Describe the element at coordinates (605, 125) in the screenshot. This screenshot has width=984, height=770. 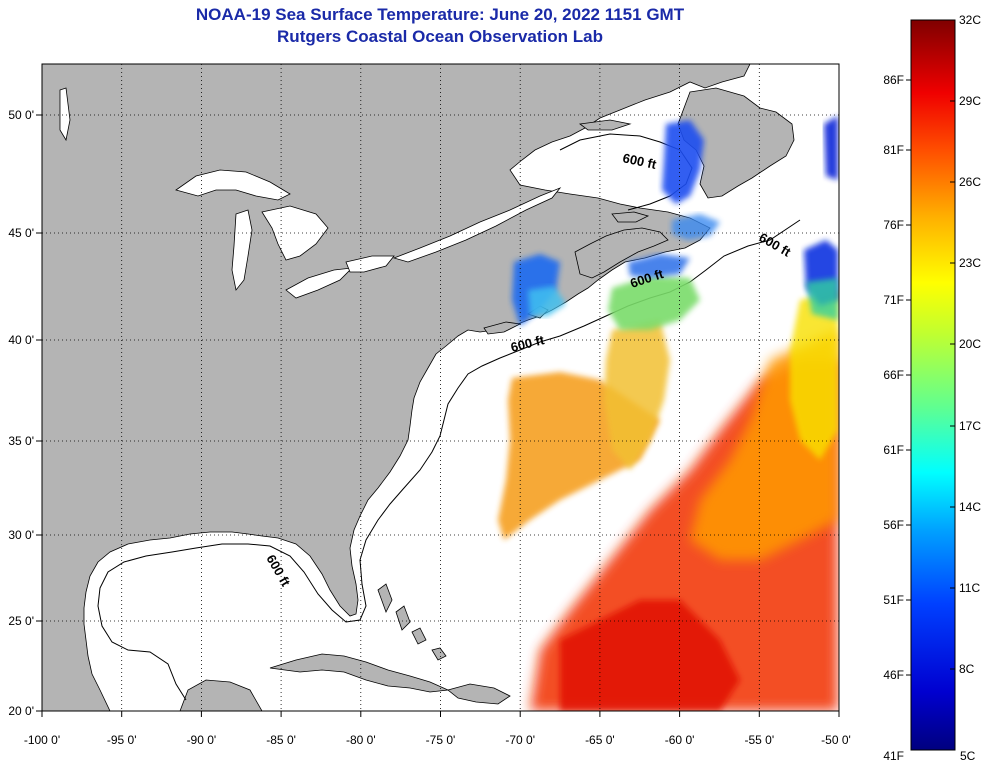
I see `anticosti-land` at that location.